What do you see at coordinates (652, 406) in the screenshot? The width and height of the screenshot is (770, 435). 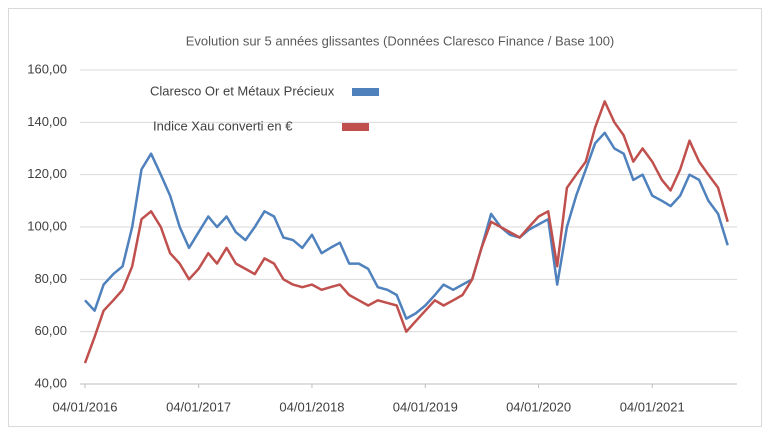 I see `x-tick-label: 04/01/2021` at bounding box center [652, 406].